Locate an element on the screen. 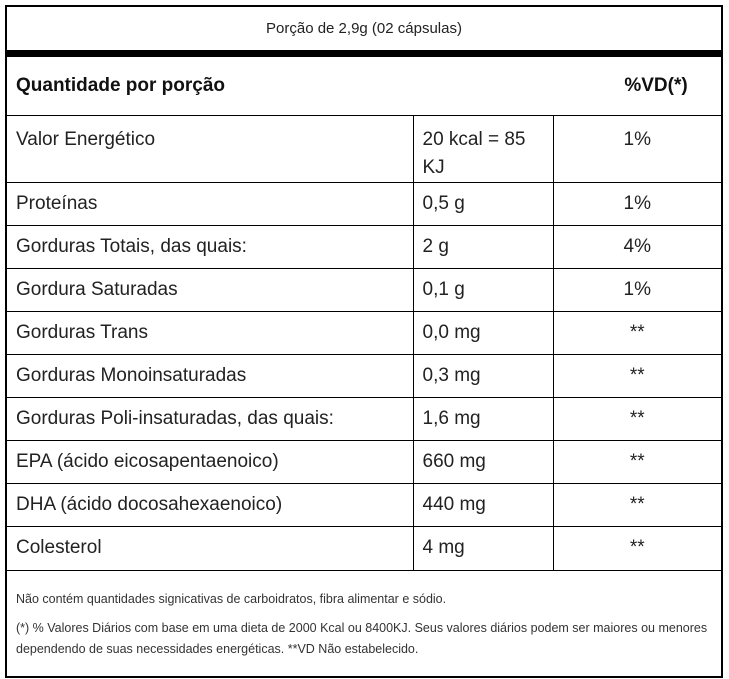 The width and height of the screenshot is (729, 679). nutrient-amount: 2 g is located at coordinates (482, 247).